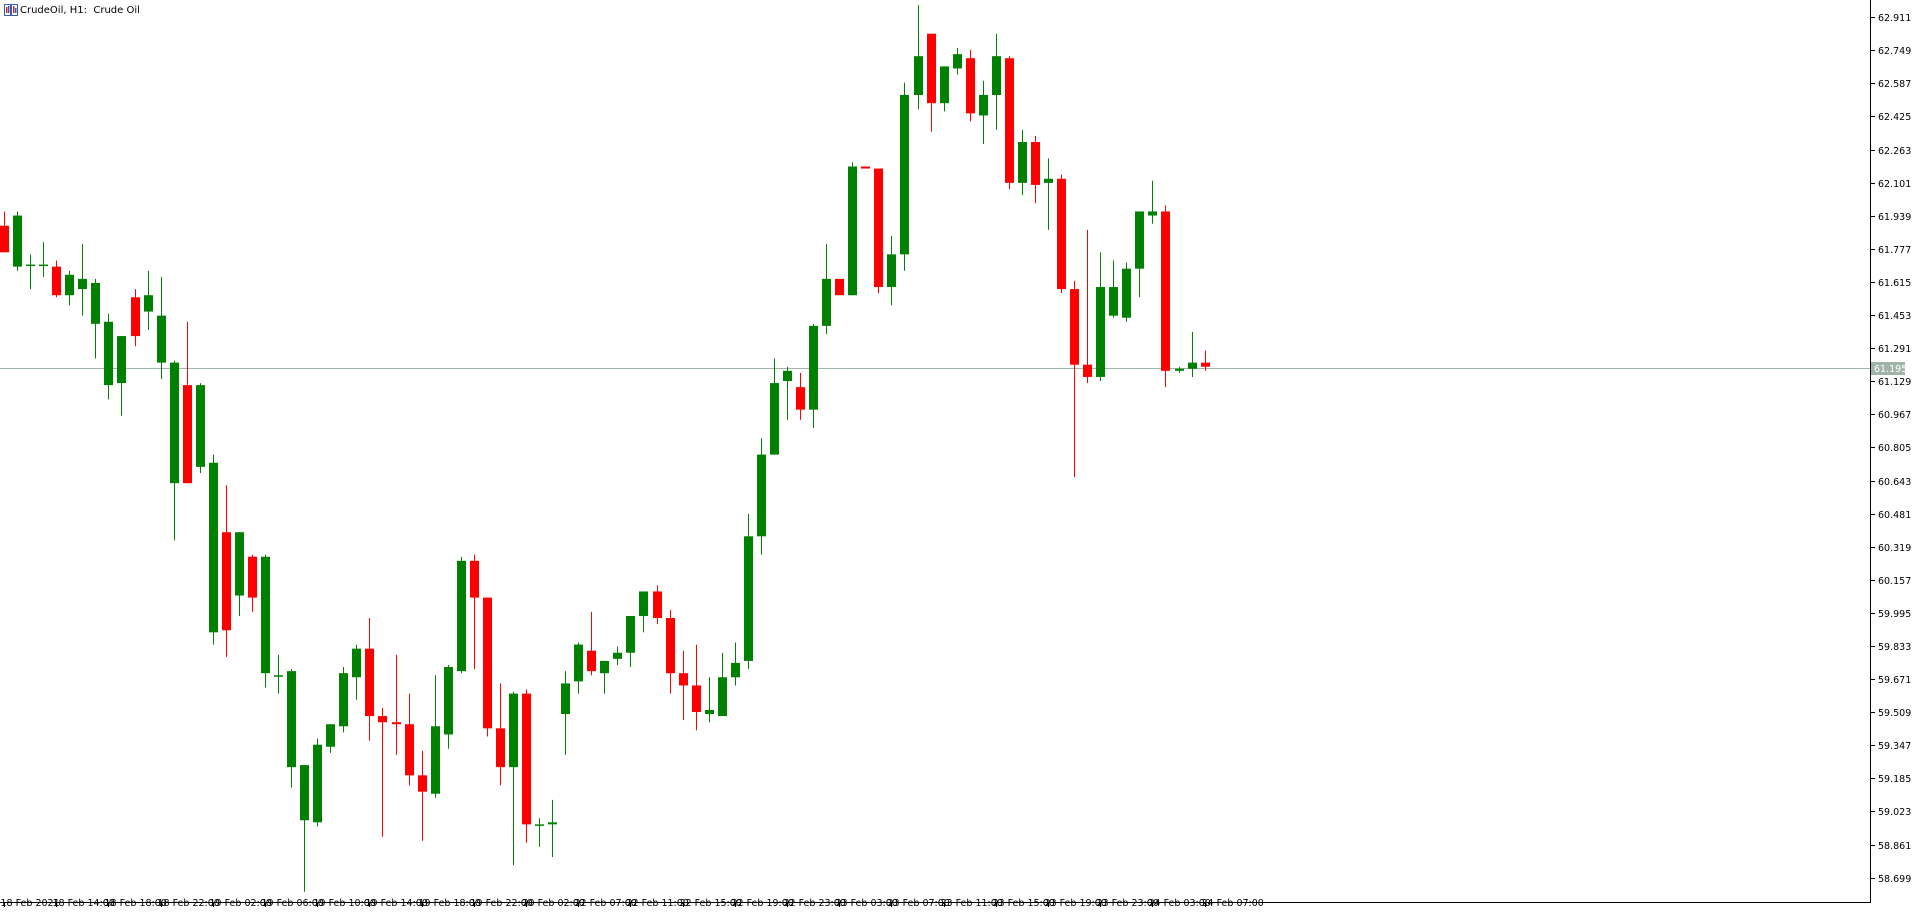 Image resolution: width=1915 pixels, height=915 pixels. I want to click on x-tick-label: 22 Feb 19:00, so click(763, 903).